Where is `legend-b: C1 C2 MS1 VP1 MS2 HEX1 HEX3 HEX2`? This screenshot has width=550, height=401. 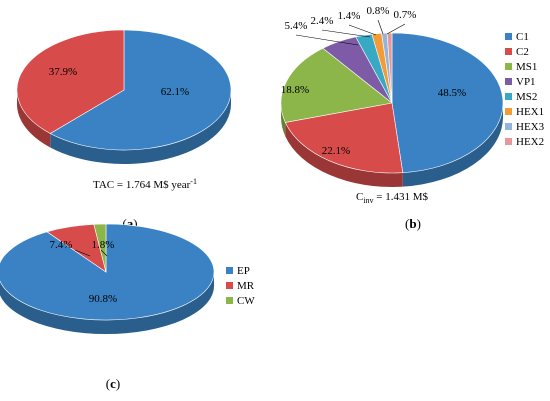 legend-b: C1 C2 MS1 VP1 MS2 HEX1 HEX3 HEX2 is located at coordinates (525, 89).